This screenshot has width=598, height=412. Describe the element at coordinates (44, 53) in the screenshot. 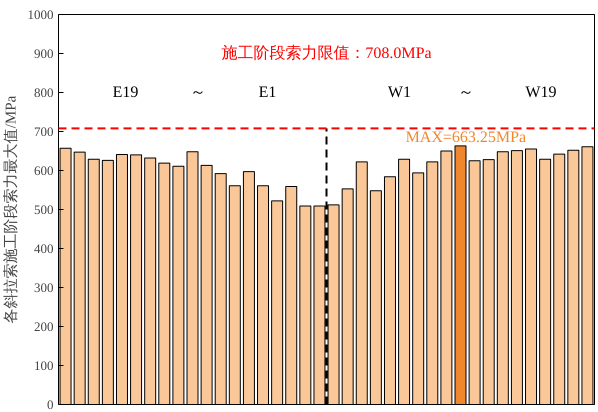

I see `y-tick-label: 900` at that location.